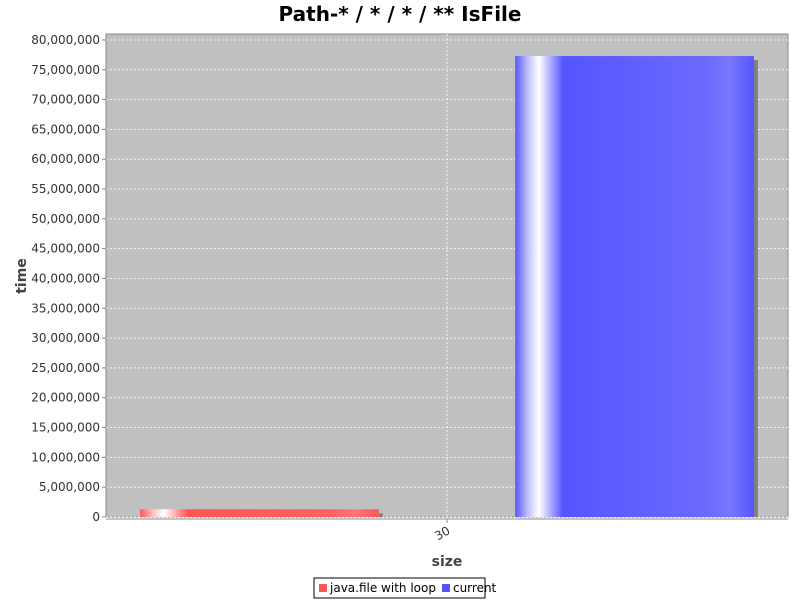 This screenshot has width=800, height=600. What do you see at coordinates (400, 14) in the screenshot?
I see `chart-title: Path-* / * / * / ** IsFile` at bounding box center [400, 14].